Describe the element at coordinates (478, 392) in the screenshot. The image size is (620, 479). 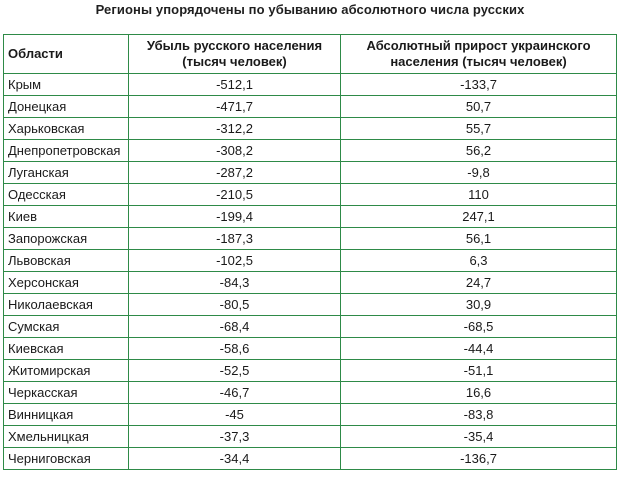
I see `cell-ukrainian-gain: 16,6` at that location.